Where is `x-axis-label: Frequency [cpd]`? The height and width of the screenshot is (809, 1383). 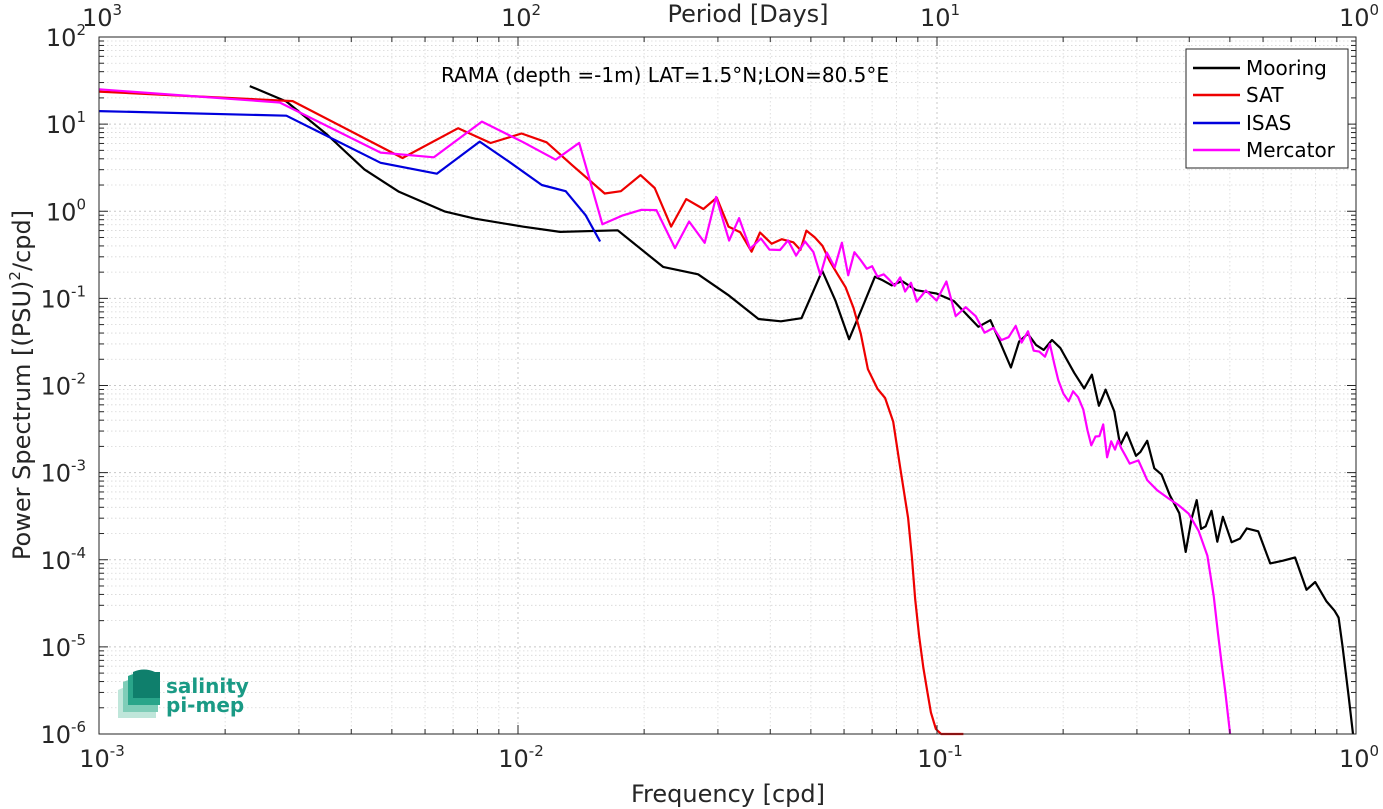 x-axis-label: Frequency [cpd] is located at coordinates (728, 794).